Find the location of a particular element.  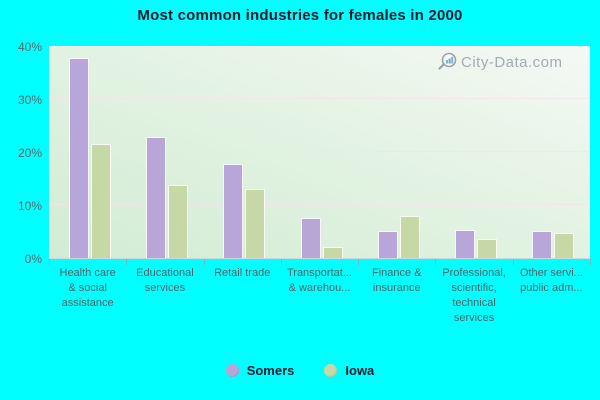

legend: Somers Iowa is located at coordinates (300, 370).